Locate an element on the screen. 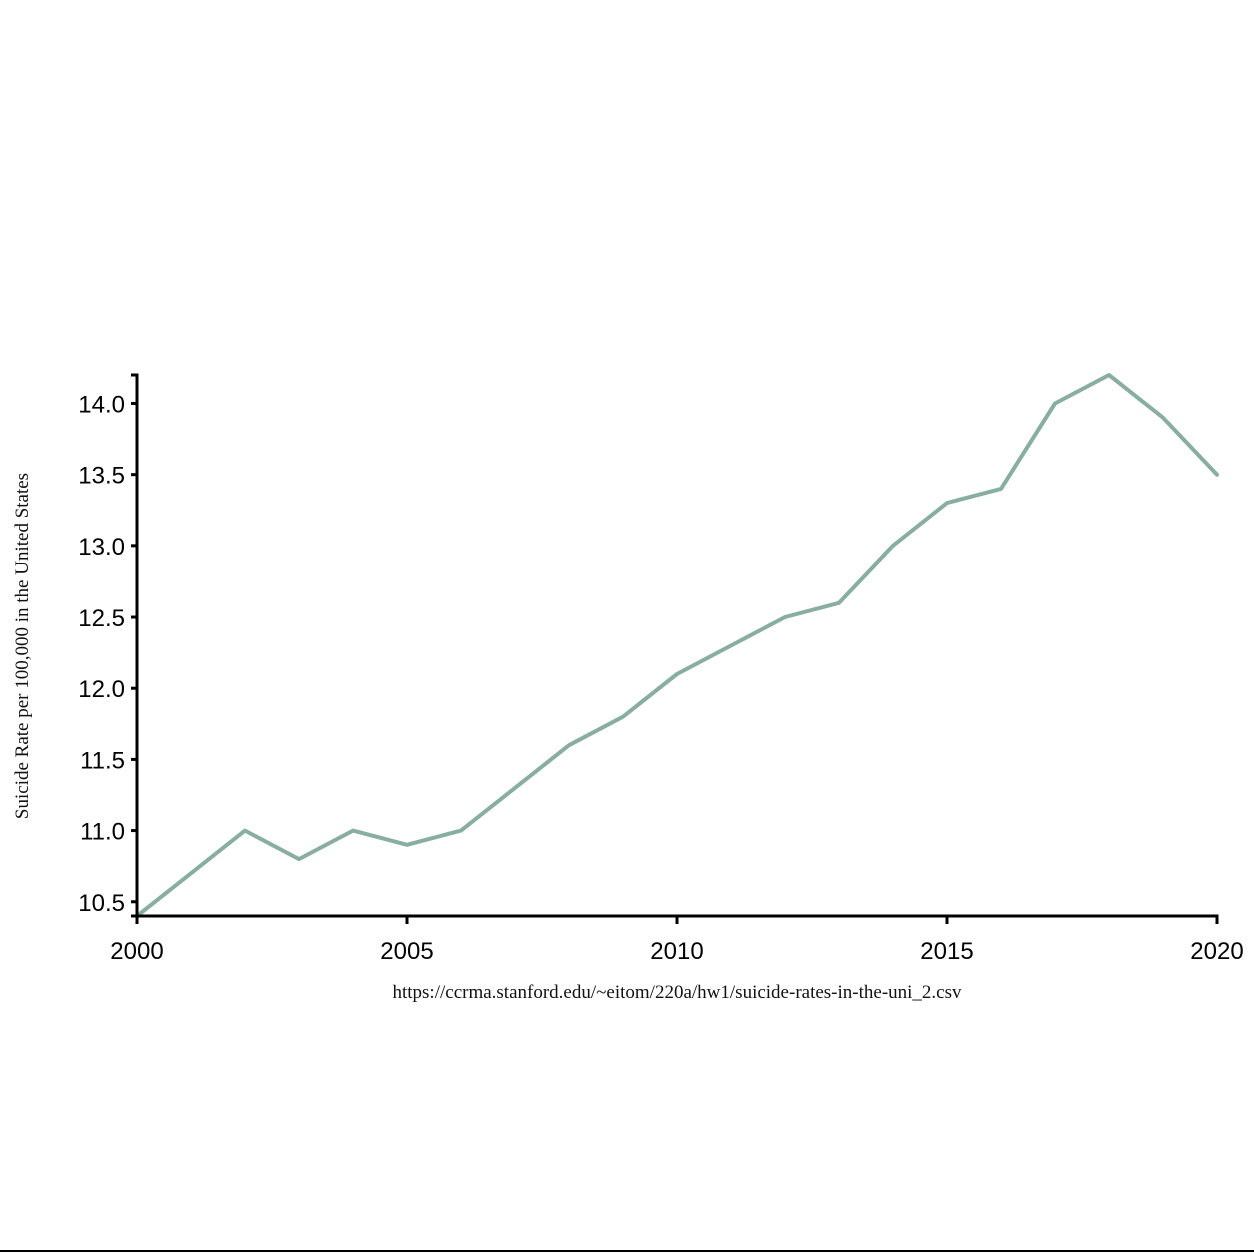  x-tick-label: 2020 is located at coordinates (1216, 951).